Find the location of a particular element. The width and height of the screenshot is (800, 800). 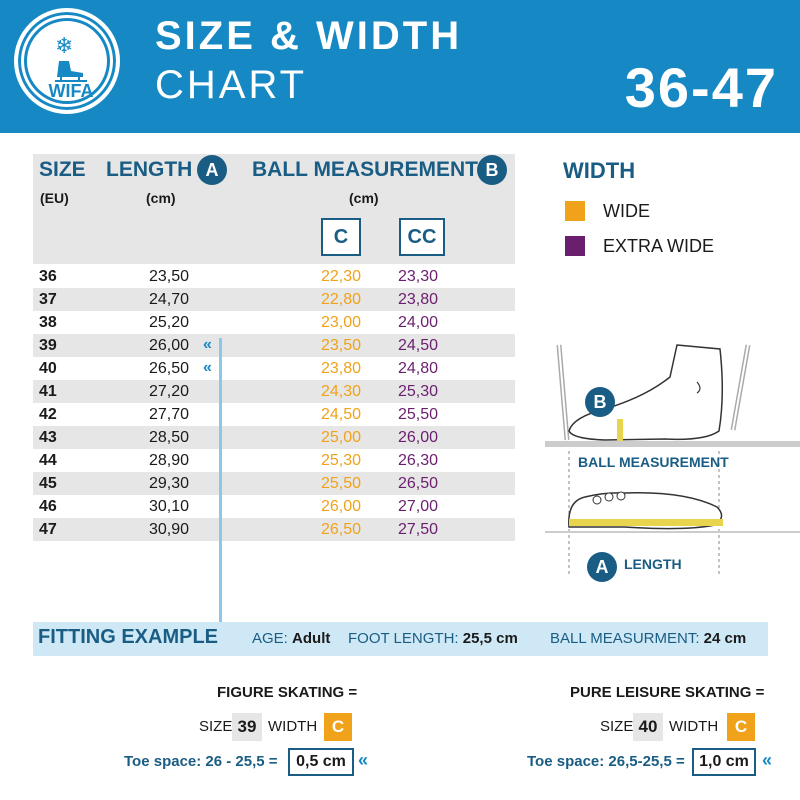

length-cell: 25,20 is located at coordinates (169, 322).